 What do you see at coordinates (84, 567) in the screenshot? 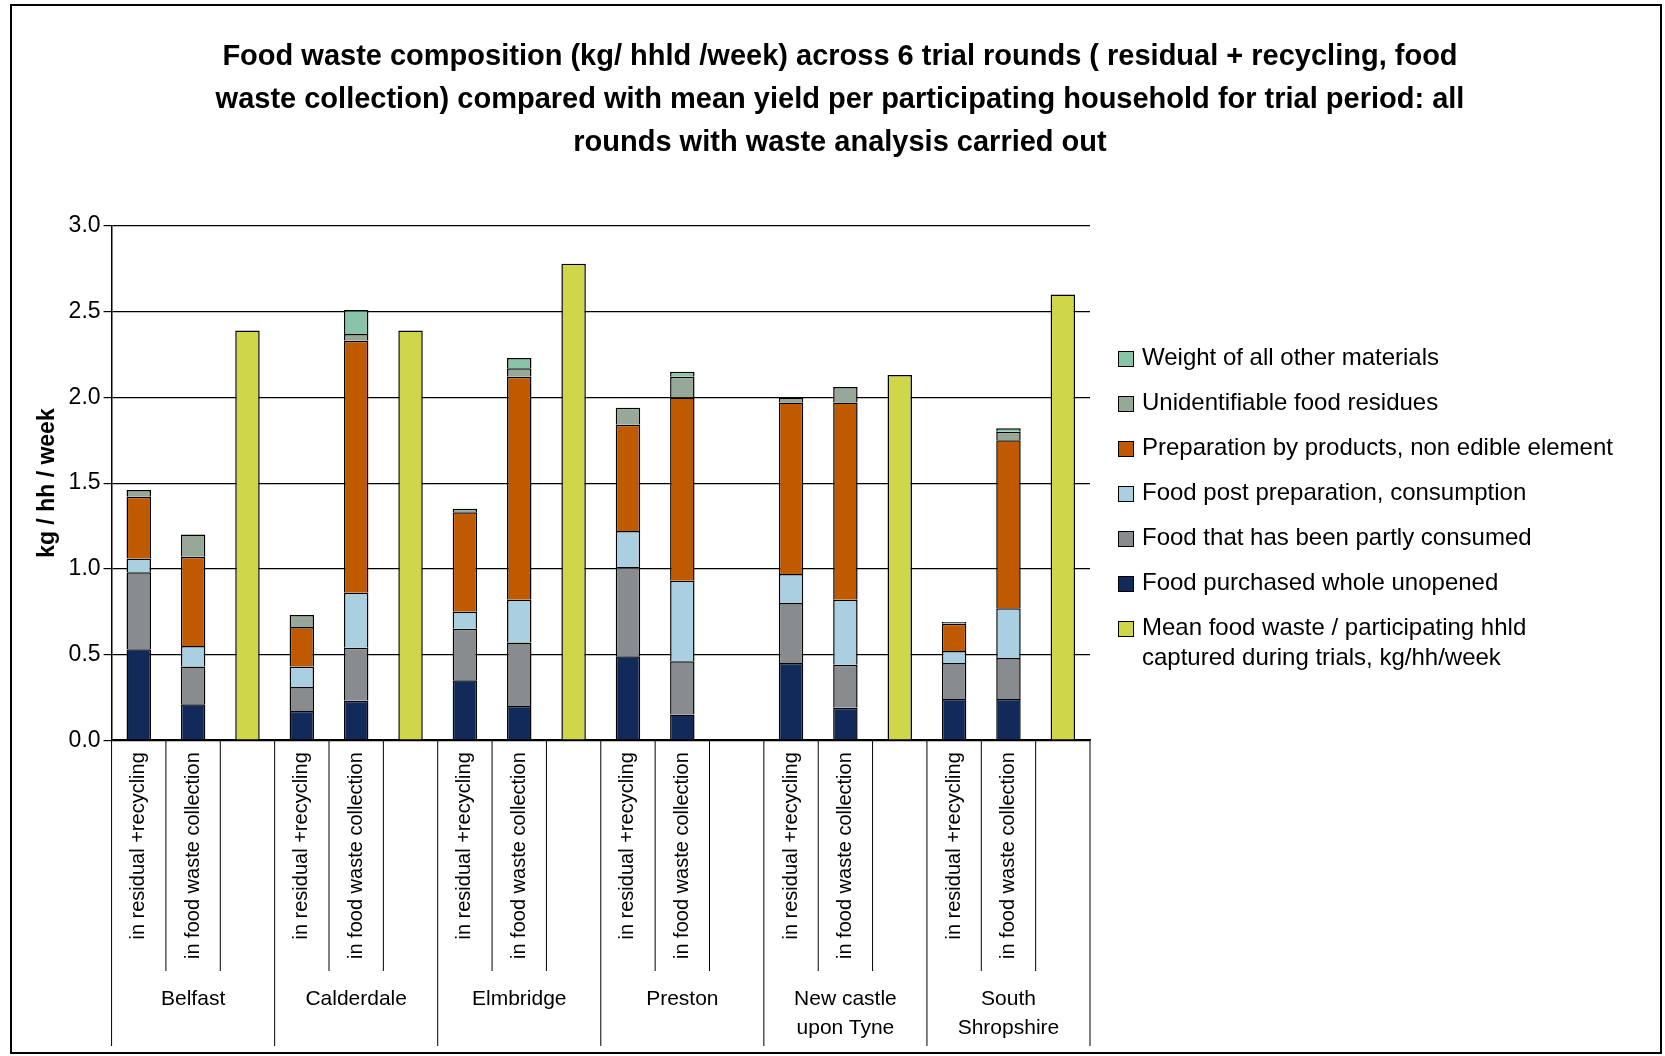
I see `y-tick-label: 1.0` at bounding box center [84, 567].